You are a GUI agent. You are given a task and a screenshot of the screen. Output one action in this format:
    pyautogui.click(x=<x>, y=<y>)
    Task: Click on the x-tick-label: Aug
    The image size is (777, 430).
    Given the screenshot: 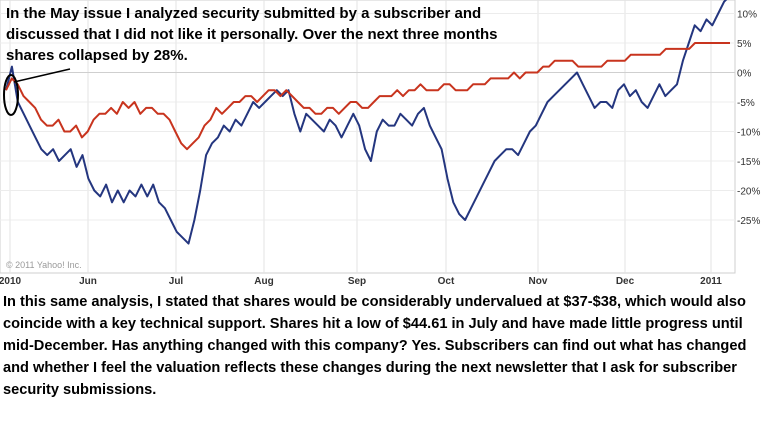 What is the action you would take?
    pyautogui.click(x=263, y=281)
    